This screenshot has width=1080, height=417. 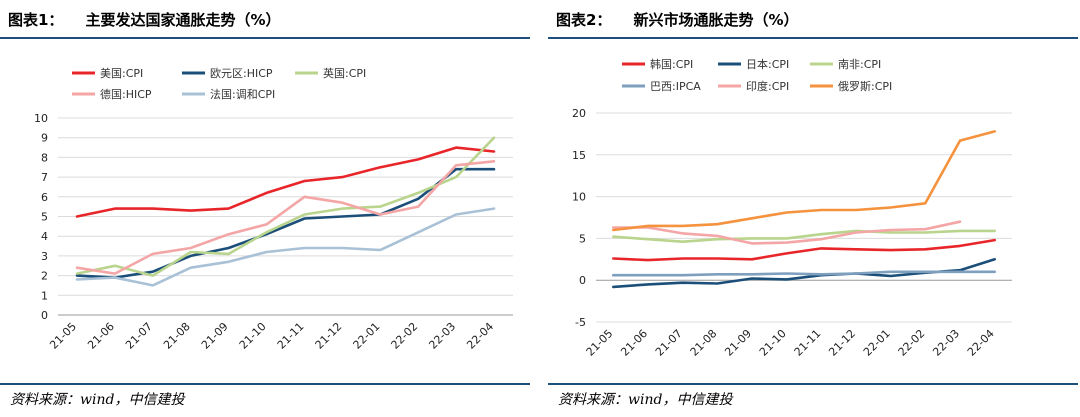 I want to click on legend-label: 法国:调和CPI, so click(x=242, y=94).